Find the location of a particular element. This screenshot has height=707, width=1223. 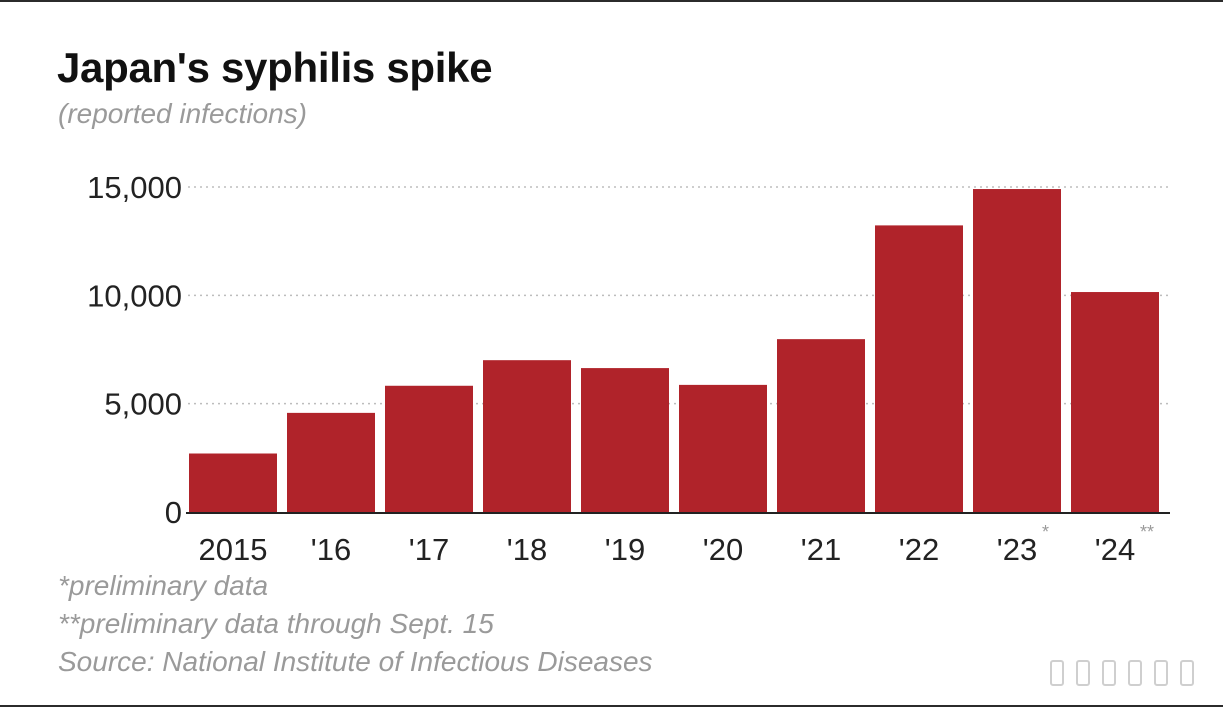

x-tick-label-17: '17 is located at coordinates (429, 549).